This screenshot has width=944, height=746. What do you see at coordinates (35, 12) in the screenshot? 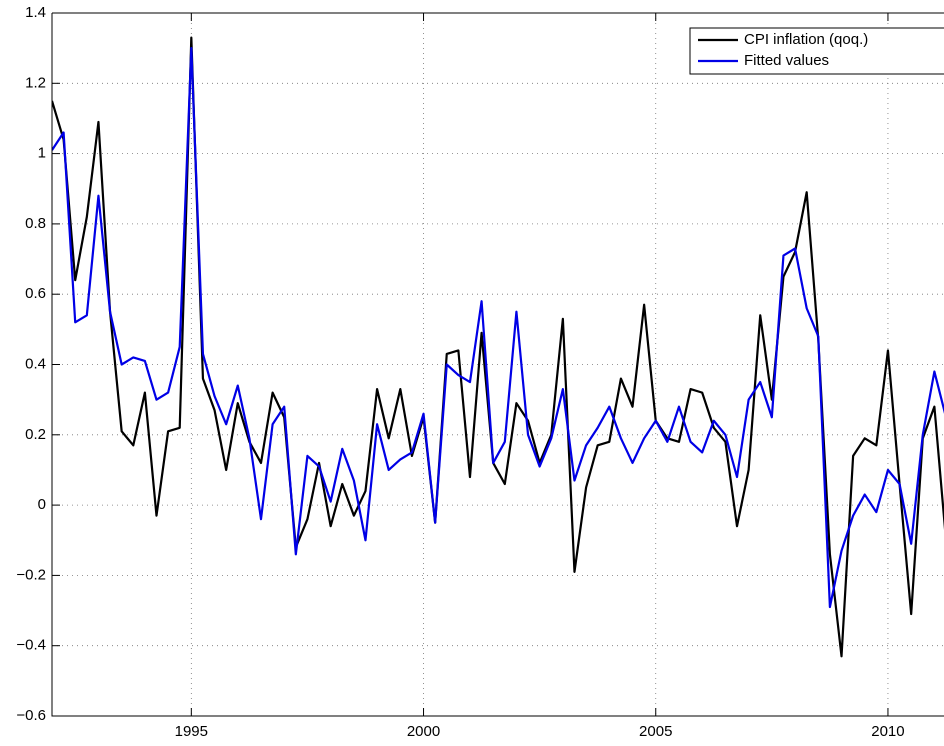
I see `y-tick-label: 1.4` at bounding box center [35, 12].